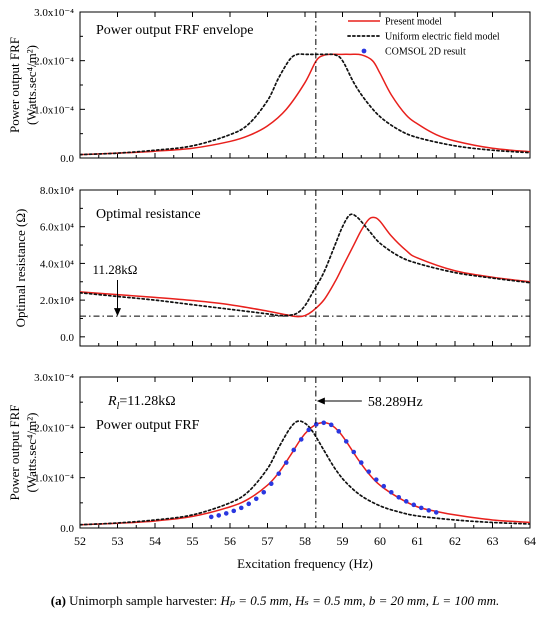 This screenshot has width=550, height=617. I want to click on rl-subscript: l, so click(118, 406).